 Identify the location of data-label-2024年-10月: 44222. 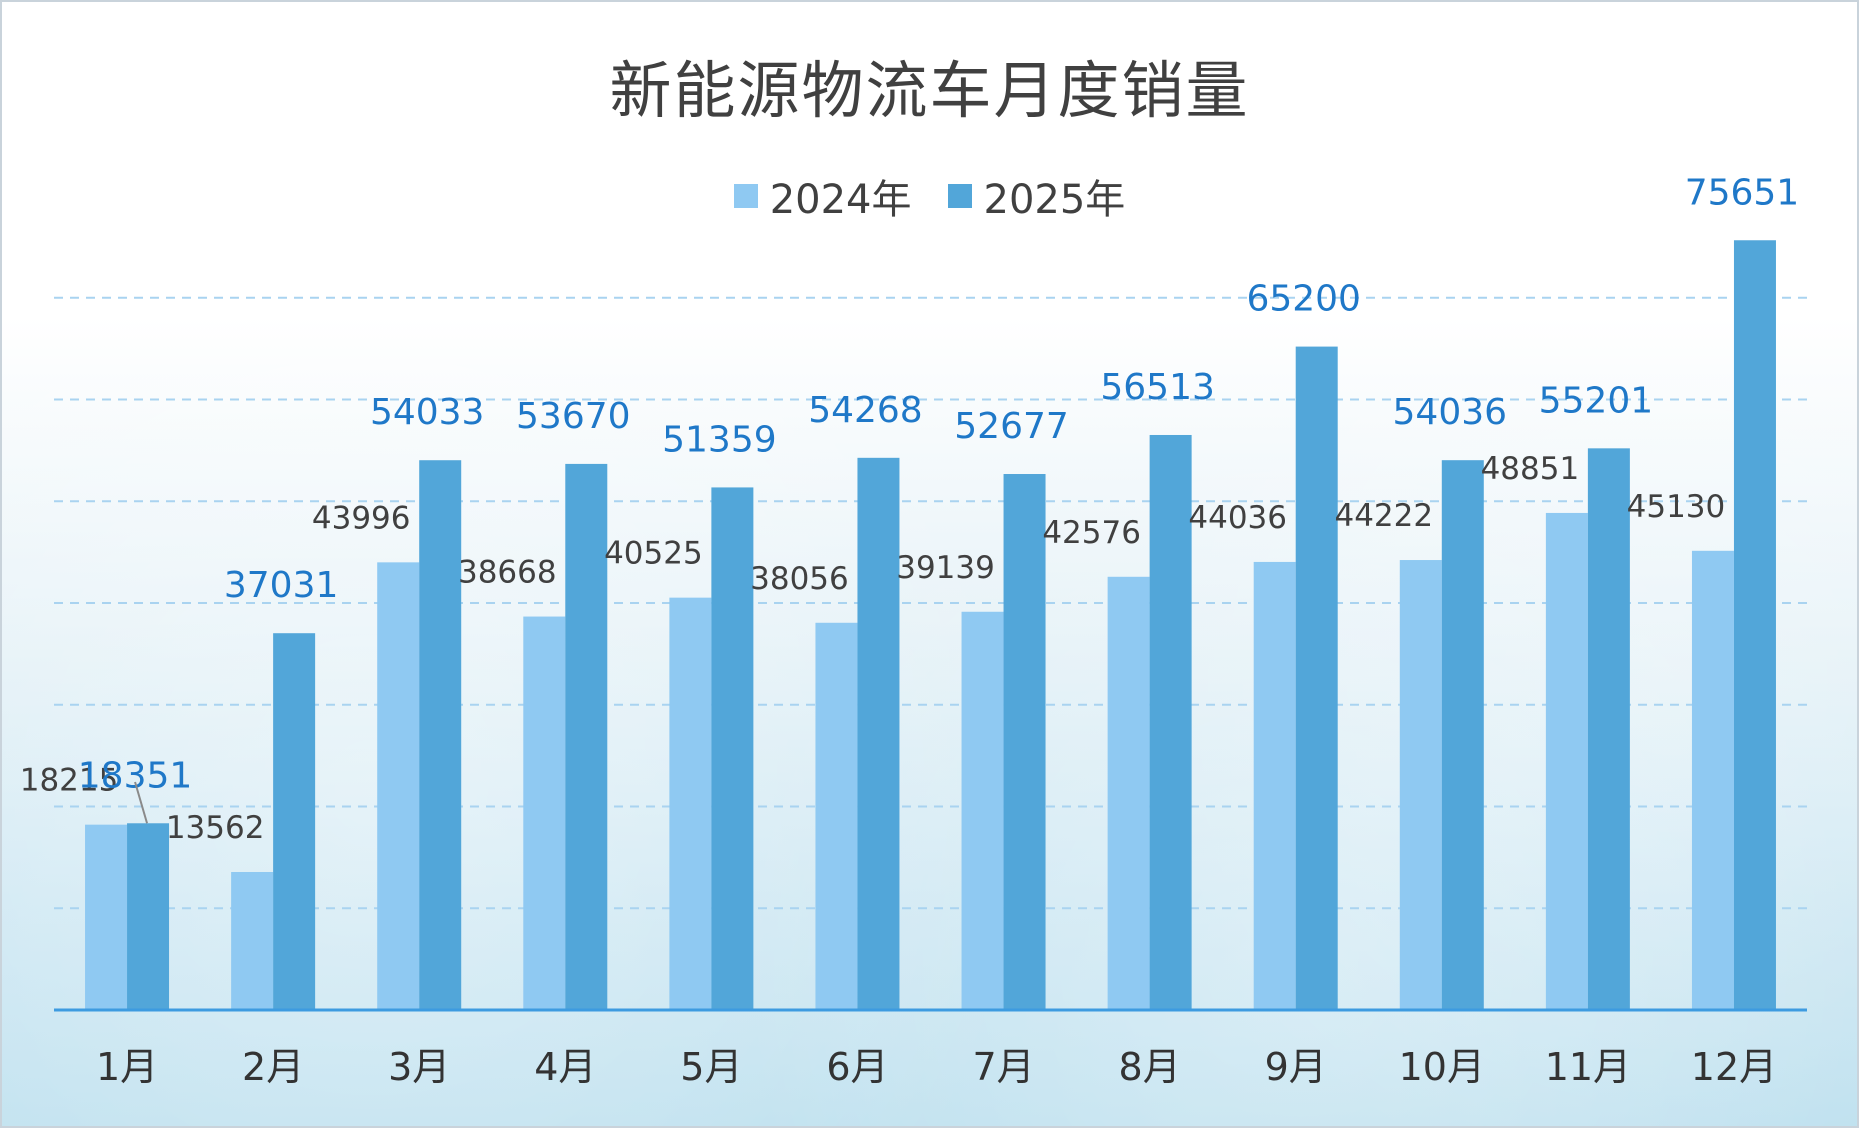
(1383, 516).